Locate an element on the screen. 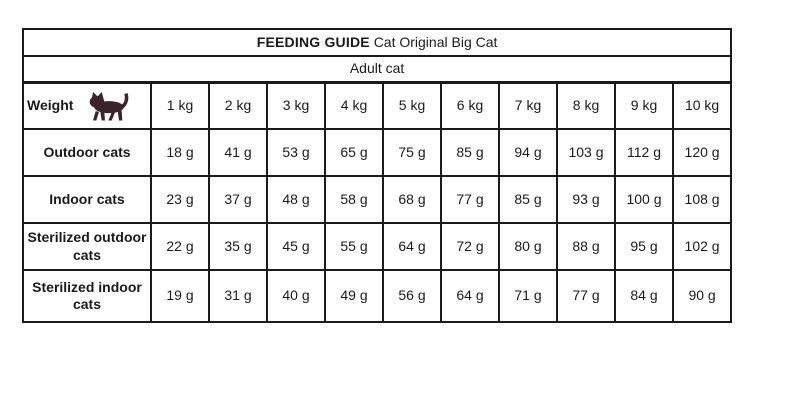 This screenshot has width=800, height=411. feeding-value: 72 g is located at coordinates (470, 246).